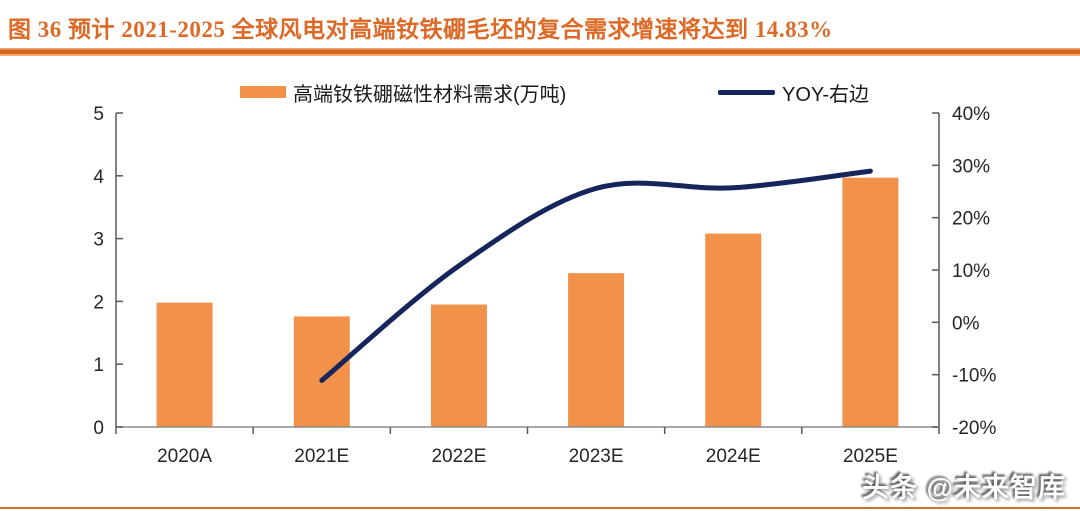  I want to click on bar-2020A, so click(184, 364).